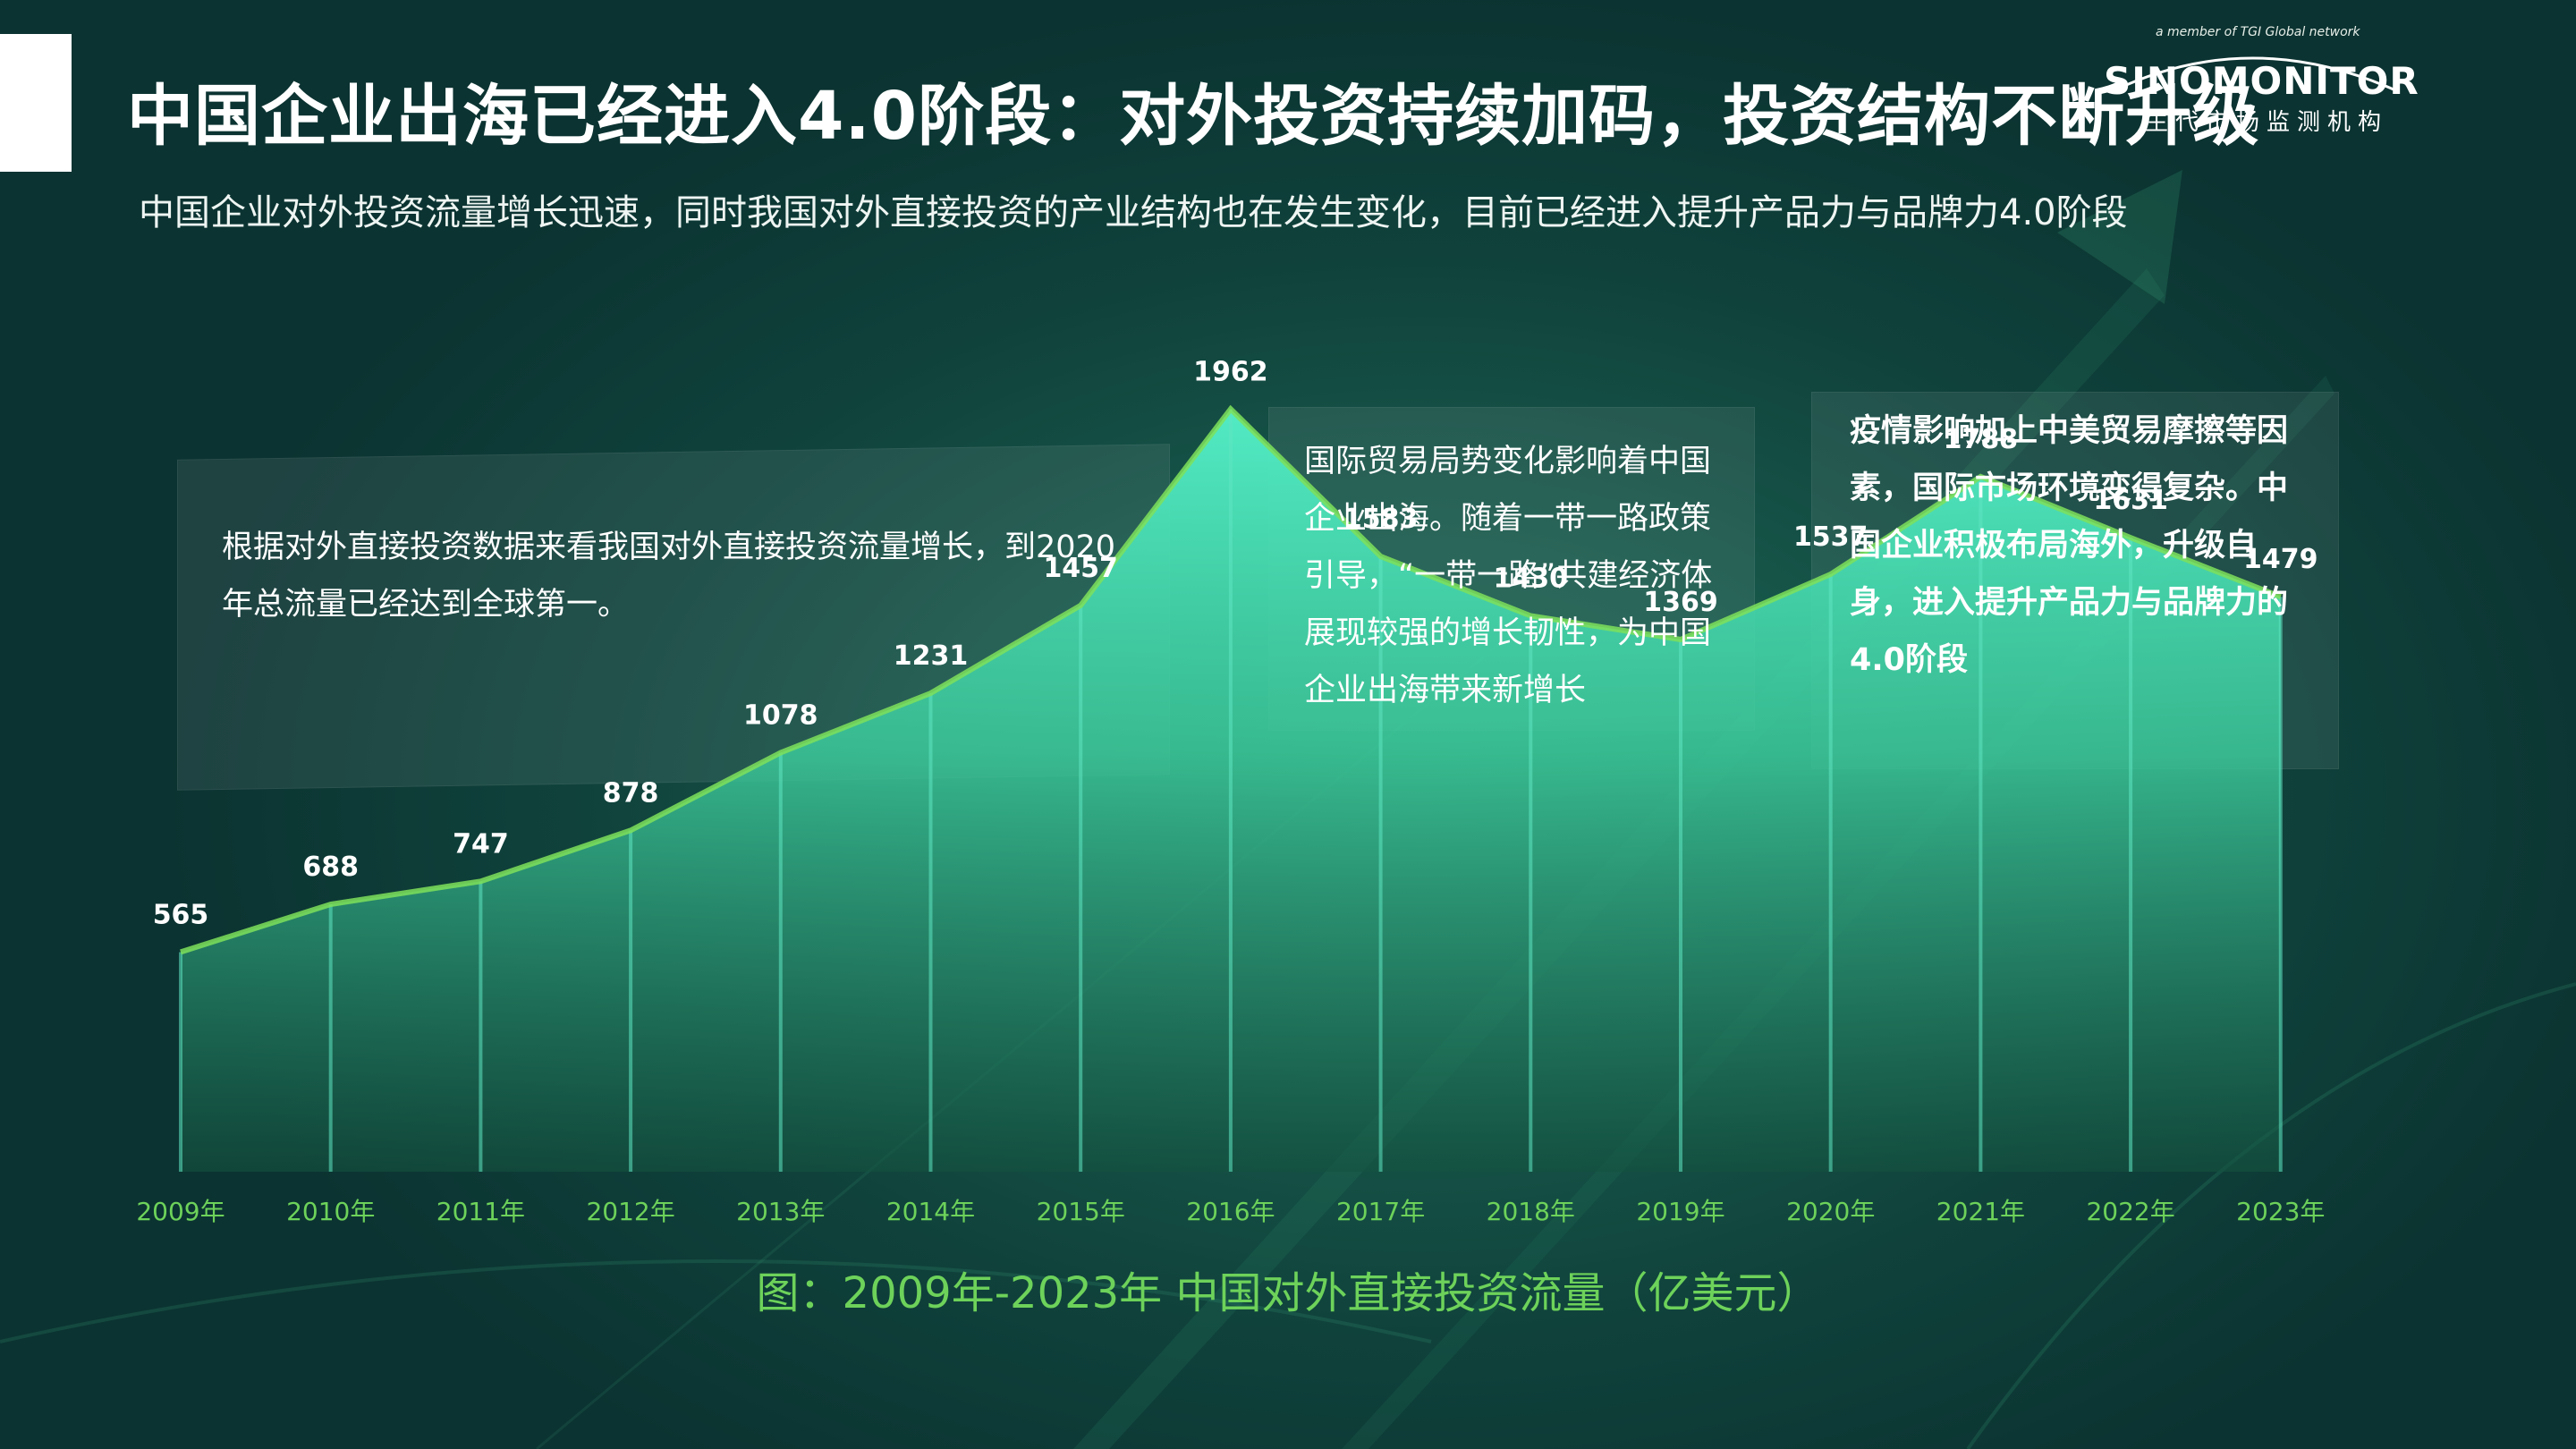  Describe the element at coordinates (330, 1211) in the screenshot. I see `x-tick-label-1: 2010年` at that location.